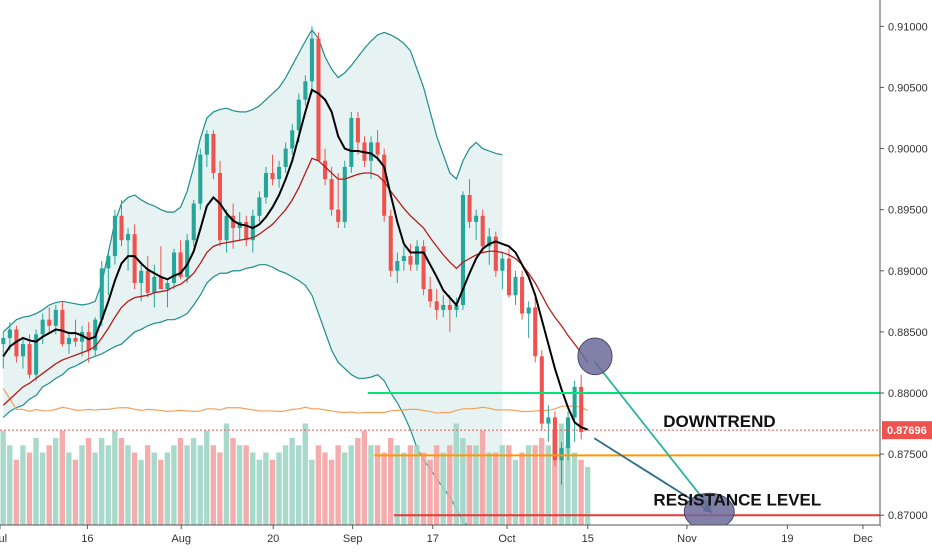  What do you see at coordinates (908, 455) in the screenshot?
I see `price-tick-label: 0.87500` at bounding box center [908, 455].